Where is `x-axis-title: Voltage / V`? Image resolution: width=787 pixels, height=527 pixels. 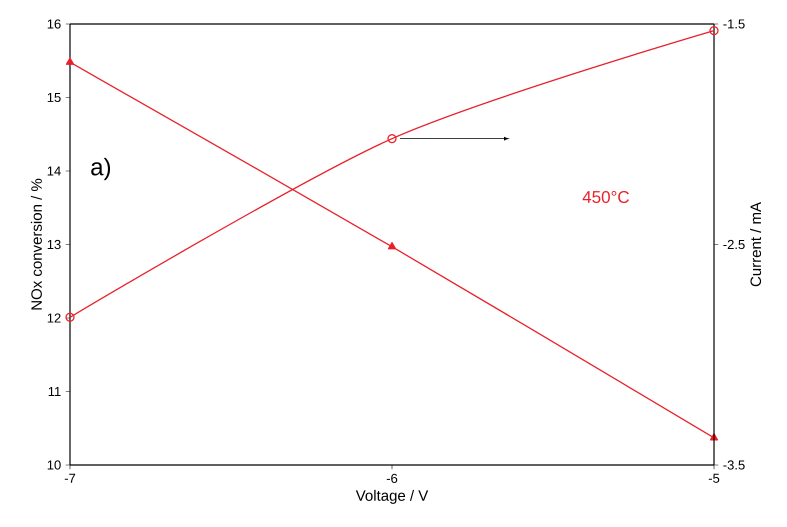 x-axis-title: Voltage / V is located at coordinates (392, 497).